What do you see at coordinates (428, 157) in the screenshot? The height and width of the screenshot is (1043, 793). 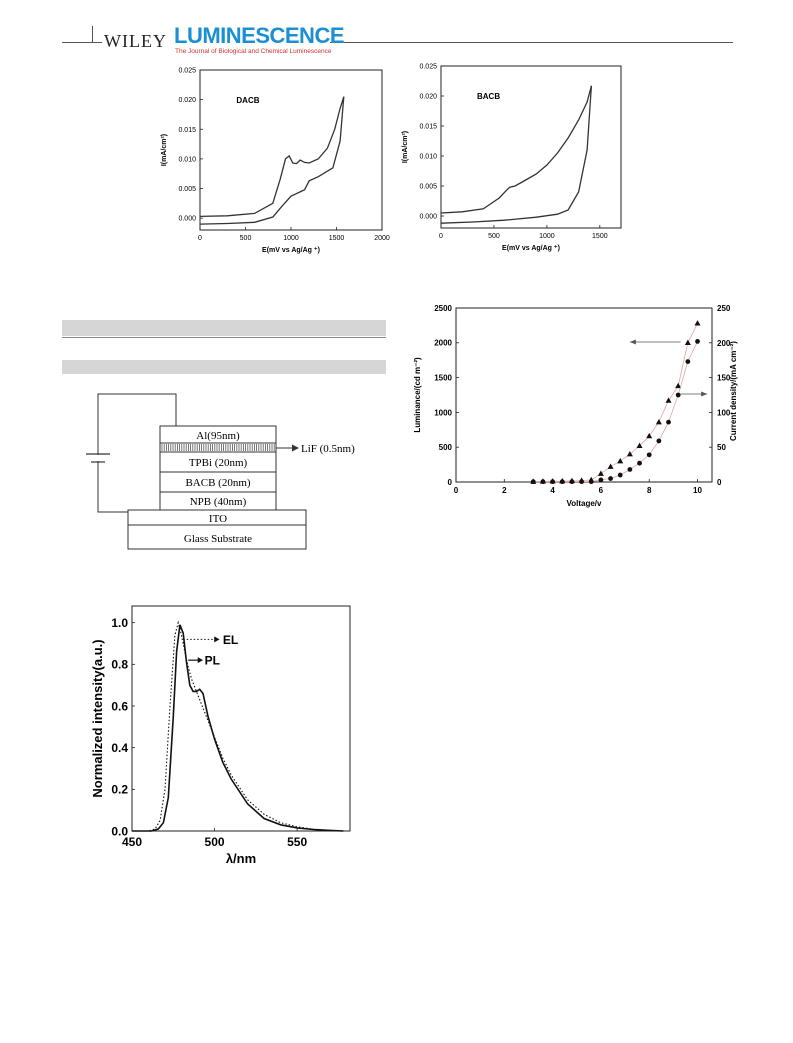 I see `y-tick-label: 0.010` at bounding box center [428, 157].